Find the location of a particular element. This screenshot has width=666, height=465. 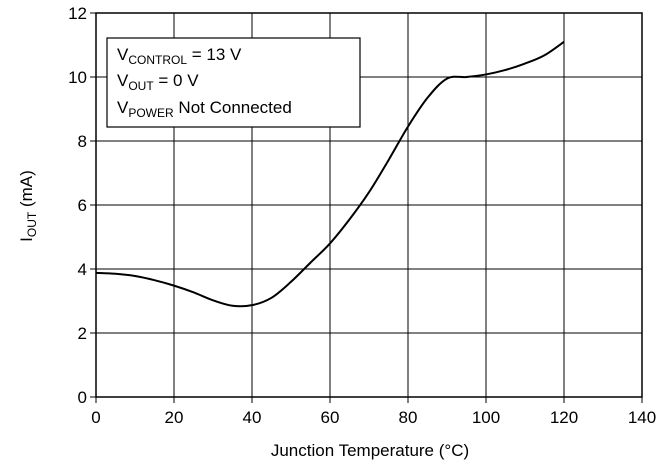

x-tick-label: 20 is located at coordinates (174, 417).